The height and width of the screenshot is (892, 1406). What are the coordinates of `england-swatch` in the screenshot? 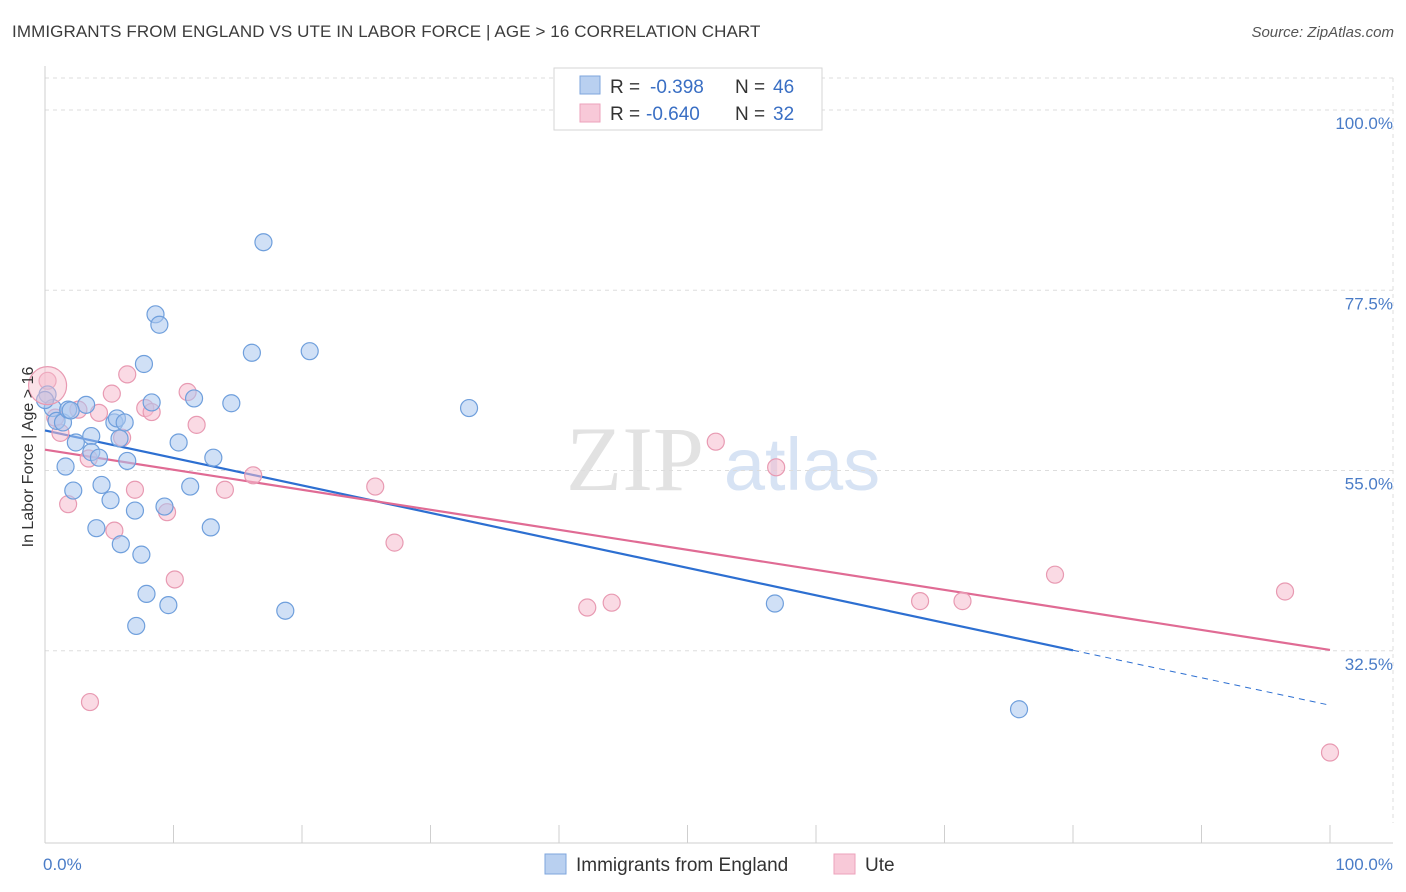 It's located at (590, 85).